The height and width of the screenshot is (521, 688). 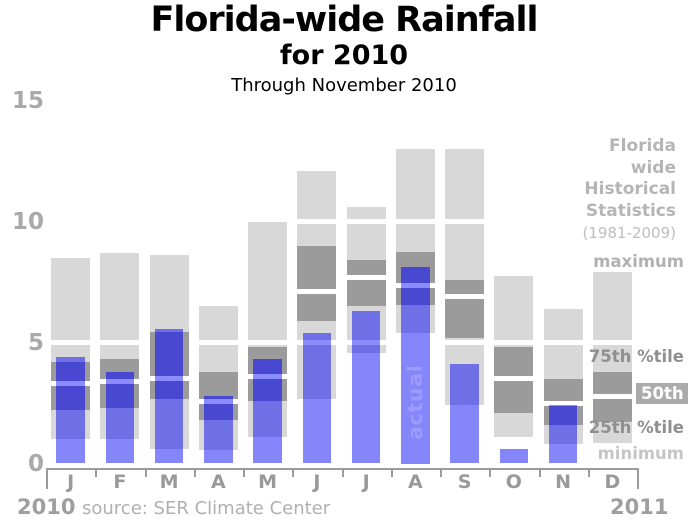 What do you see at coordinates (639, 507) in the screenshot?
I see `year-right-label: 2011` at bounding box center [639, 507].